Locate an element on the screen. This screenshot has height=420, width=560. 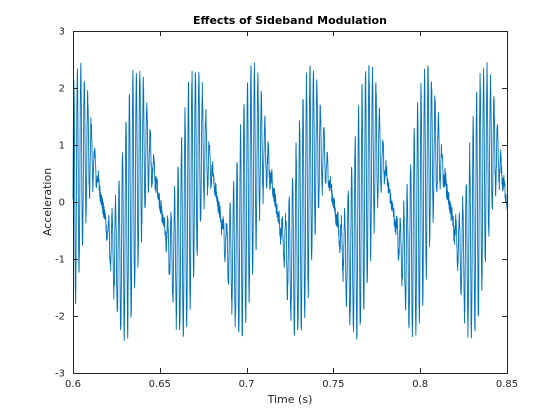
y-tick-label: 1 is located at coordinates (62, 146).